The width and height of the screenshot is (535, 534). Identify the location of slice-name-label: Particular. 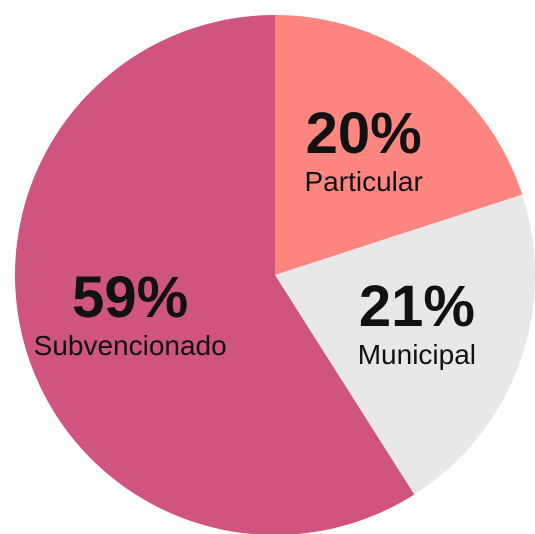
(364, 181).